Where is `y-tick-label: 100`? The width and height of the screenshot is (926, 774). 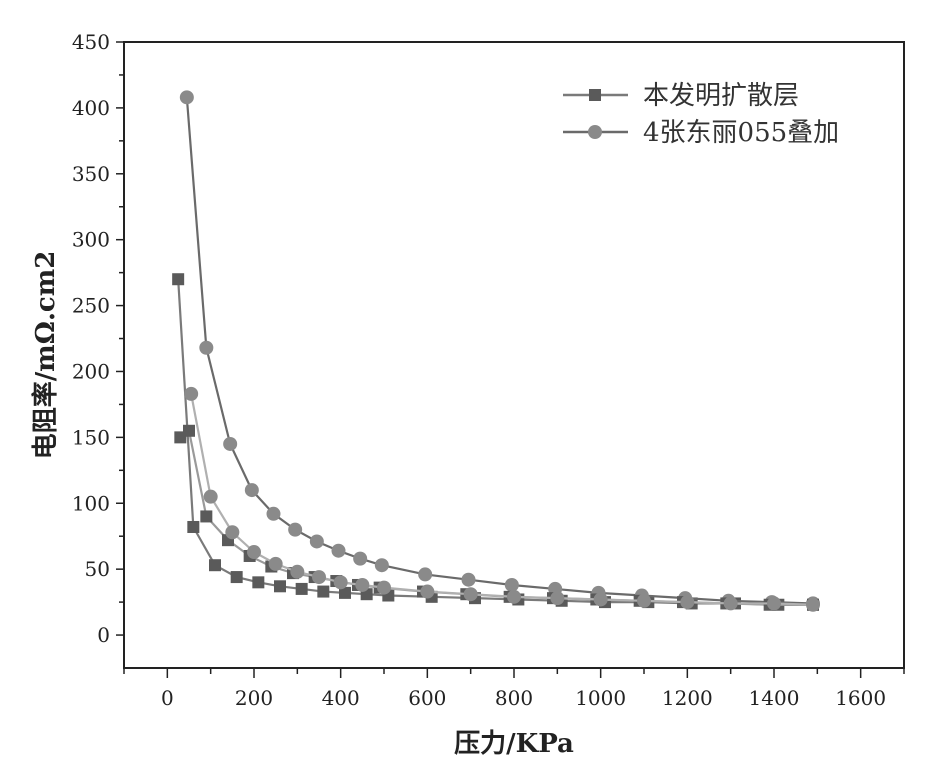
y-tick-label: 100 is located at coordinates (91, 503).